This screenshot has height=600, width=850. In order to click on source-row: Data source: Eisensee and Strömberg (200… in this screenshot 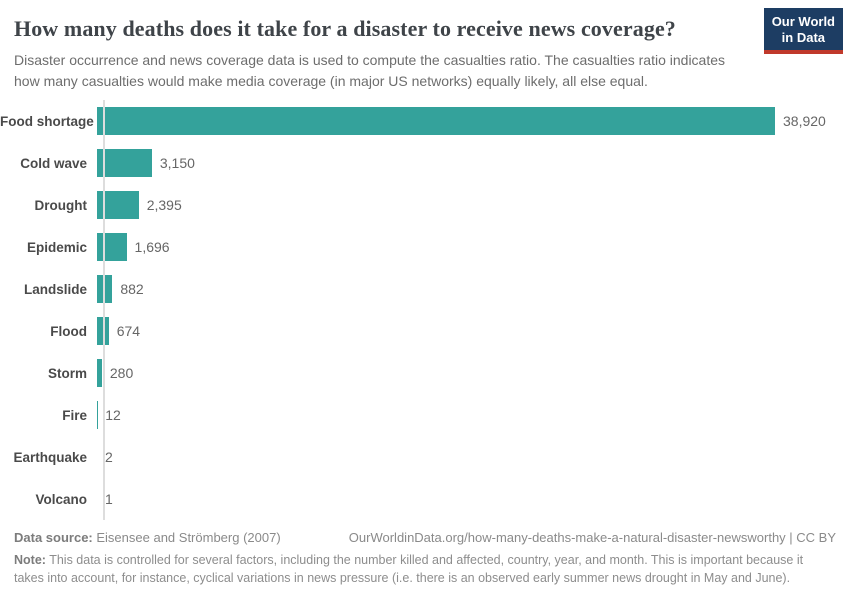, I will do `click(425, 537)`.